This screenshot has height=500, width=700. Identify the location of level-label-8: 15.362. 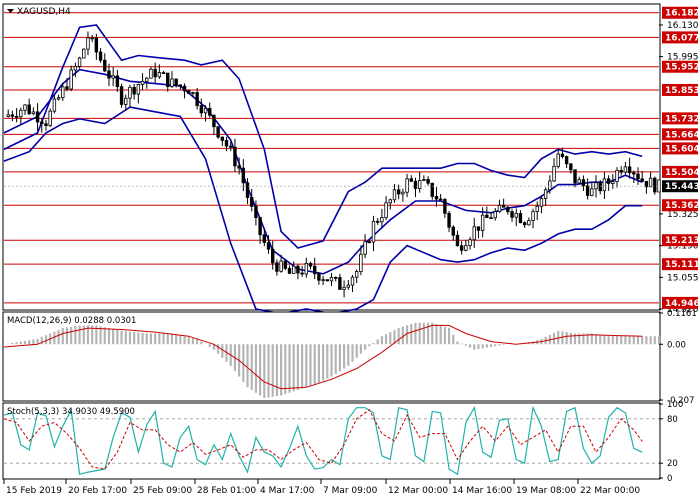
(682, 206).